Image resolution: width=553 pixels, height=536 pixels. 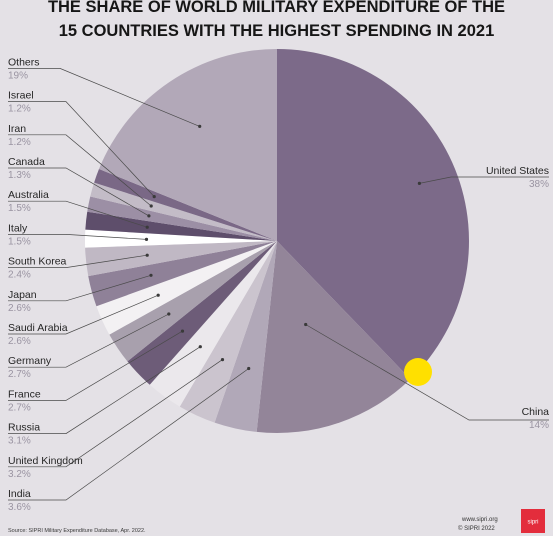 What do you see at coordinates (28, 195) in the screenshot?
I see `label-name-australia: Australia` at bounding box center [28, 195].